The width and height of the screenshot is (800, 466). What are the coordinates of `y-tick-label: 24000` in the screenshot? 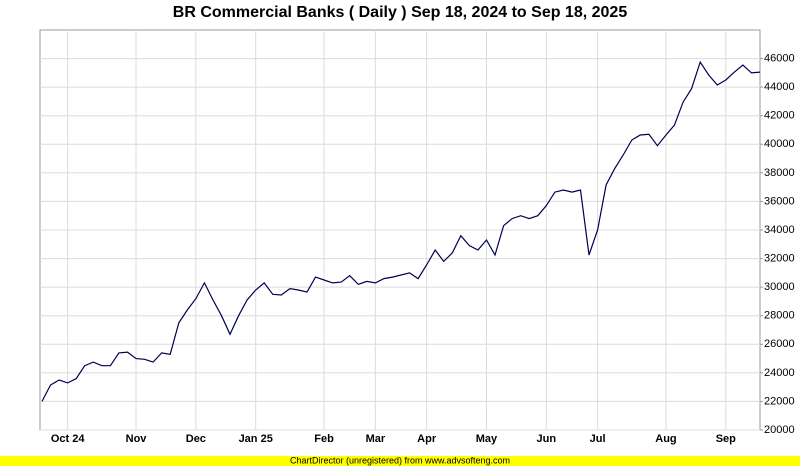 It's located at (779, 373).